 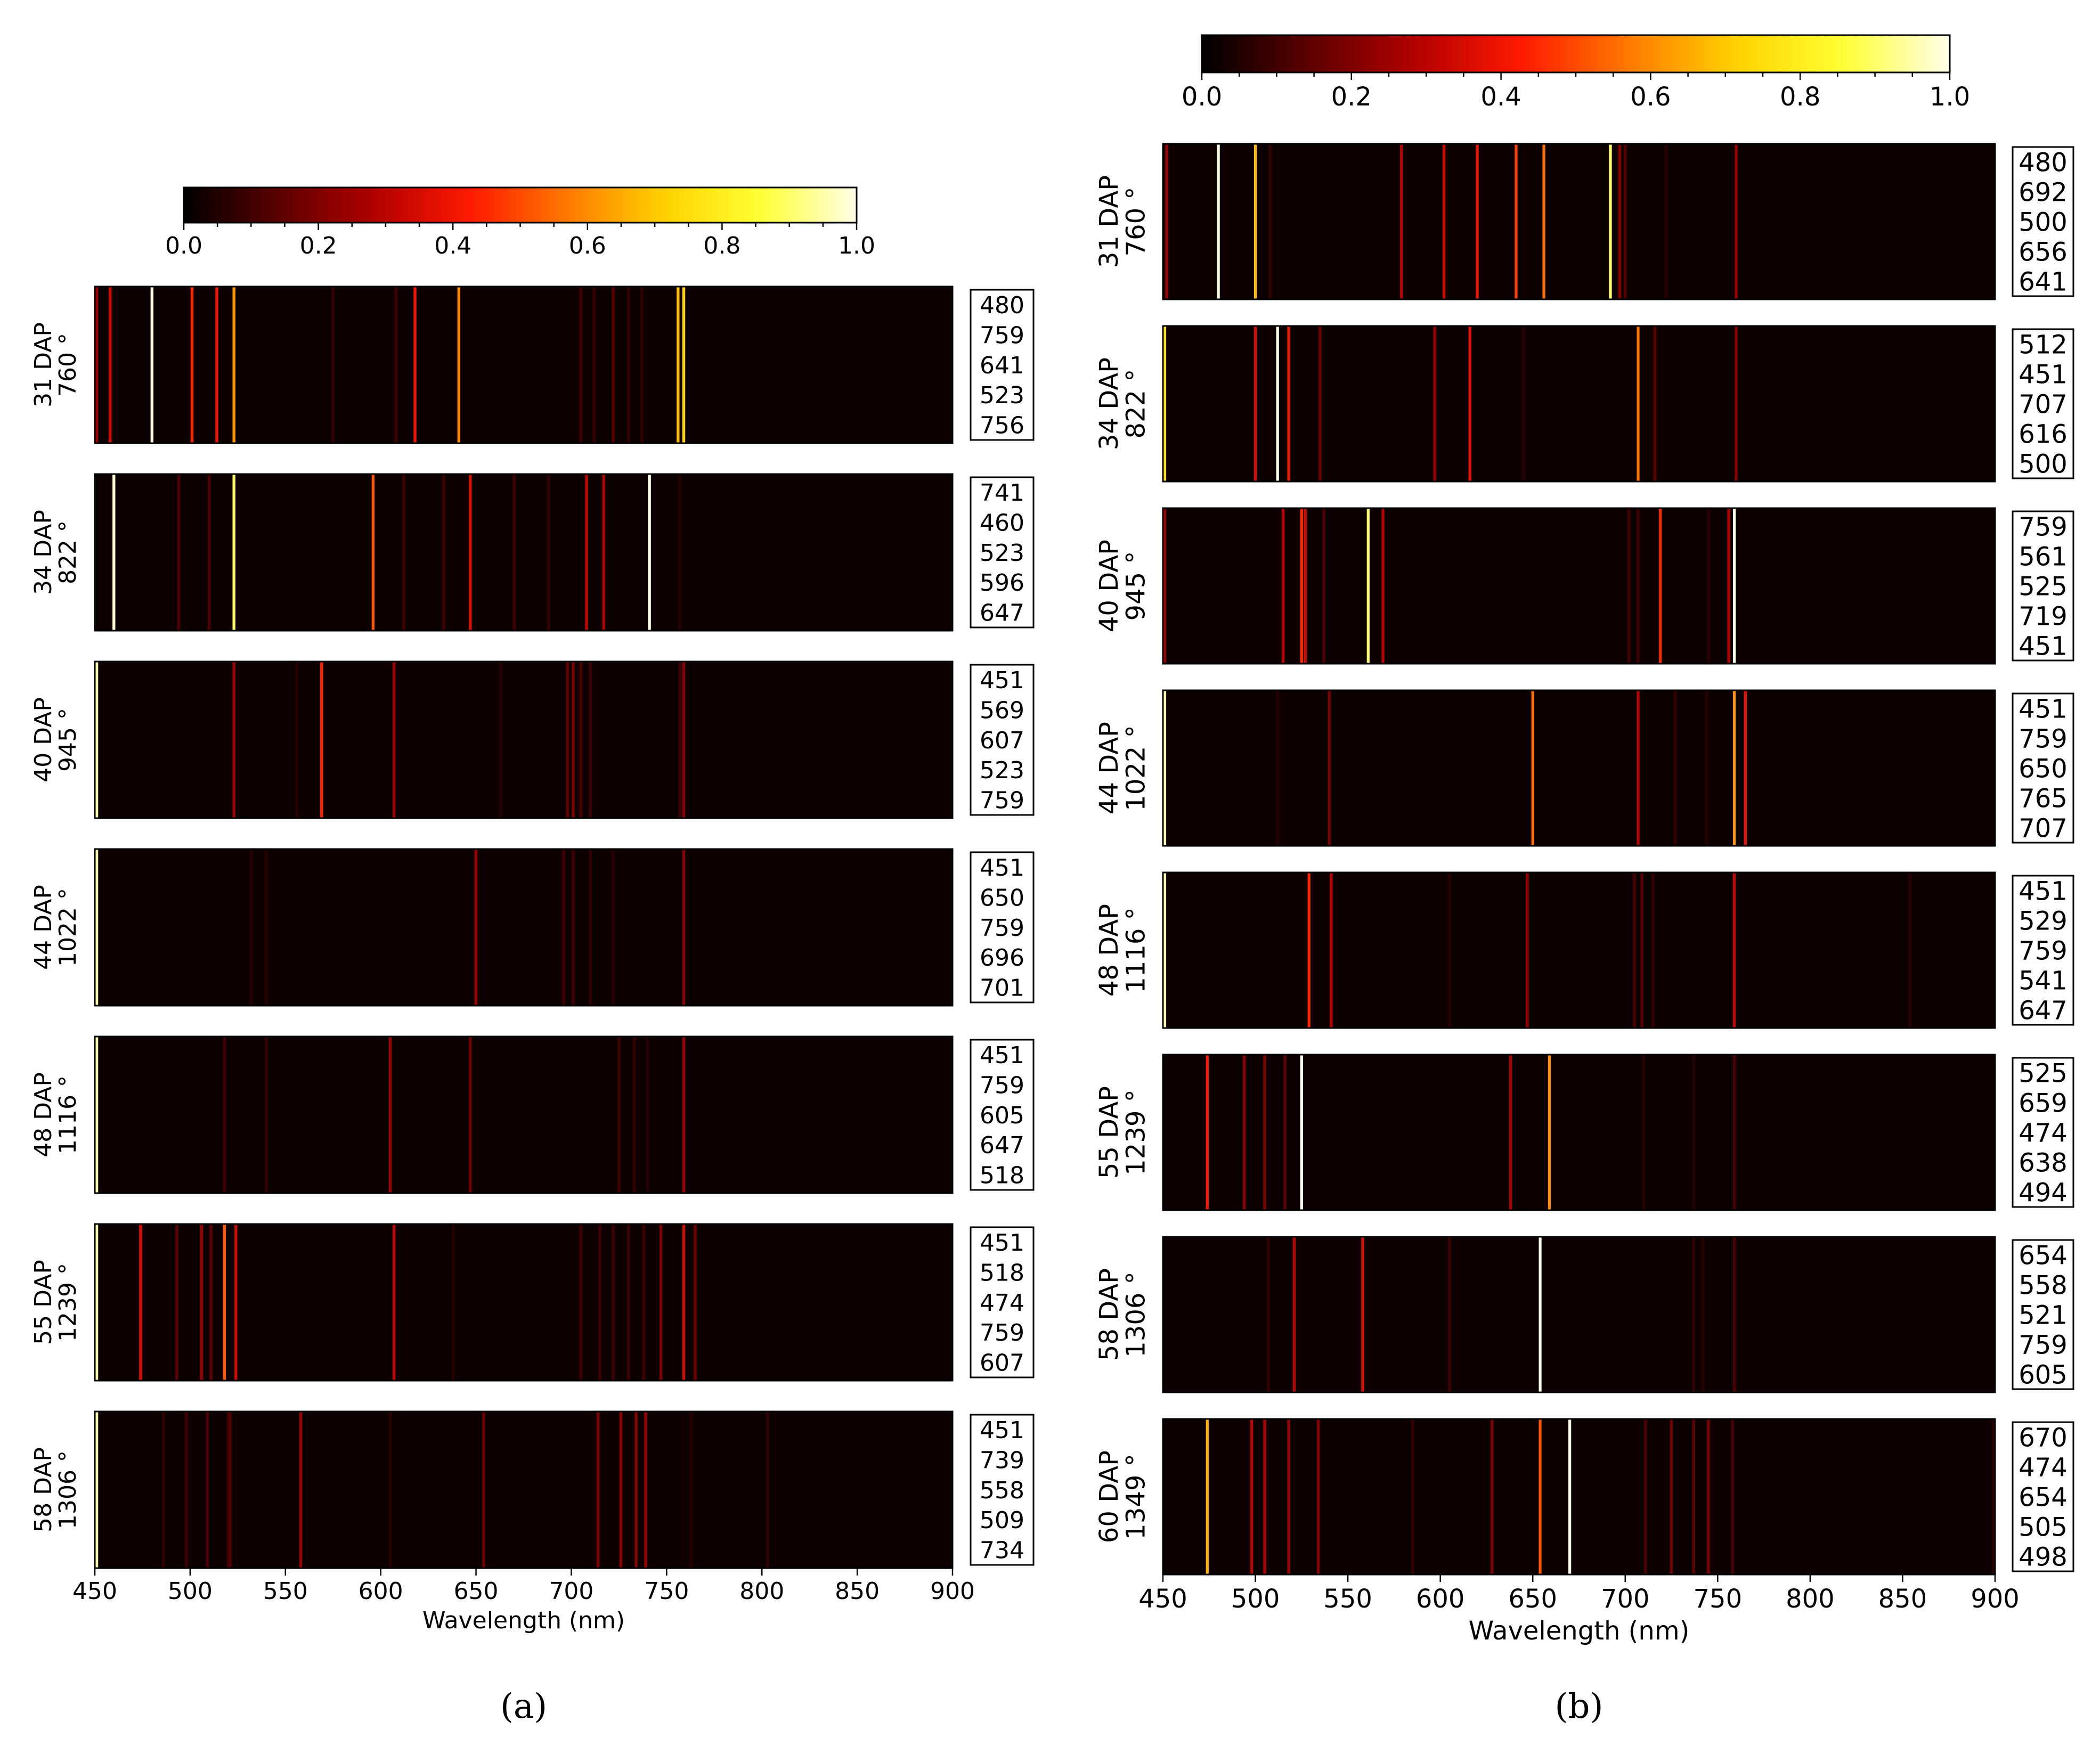 I want to click on colorbar-tick-label: 0.8, so click(x=721, y=245).